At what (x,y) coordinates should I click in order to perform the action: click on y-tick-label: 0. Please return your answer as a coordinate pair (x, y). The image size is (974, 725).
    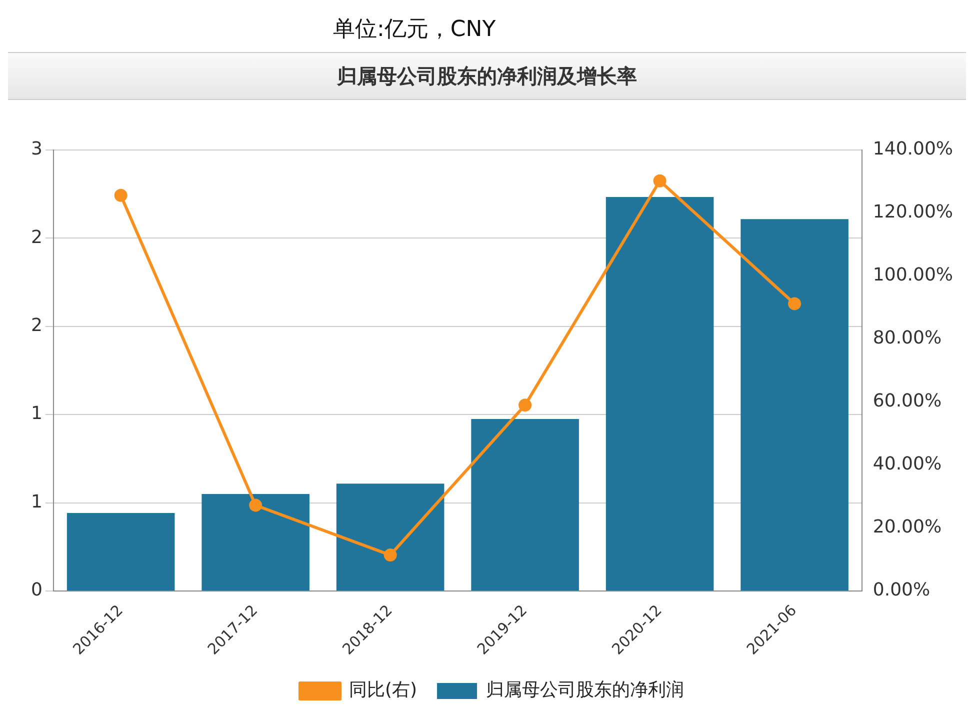
    Looking at the image, I should click on (36, 590).